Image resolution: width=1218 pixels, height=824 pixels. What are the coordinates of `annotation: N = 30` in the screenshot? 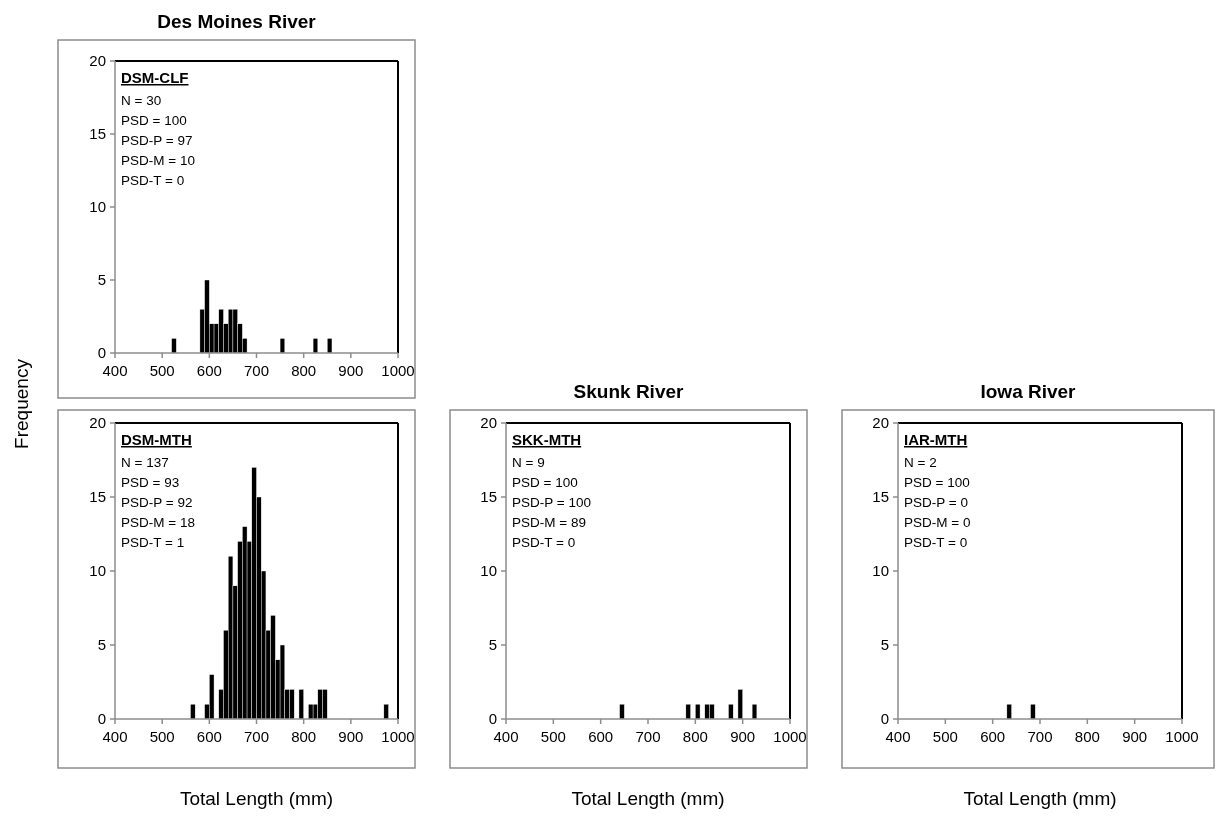 It's located at (141, 100).